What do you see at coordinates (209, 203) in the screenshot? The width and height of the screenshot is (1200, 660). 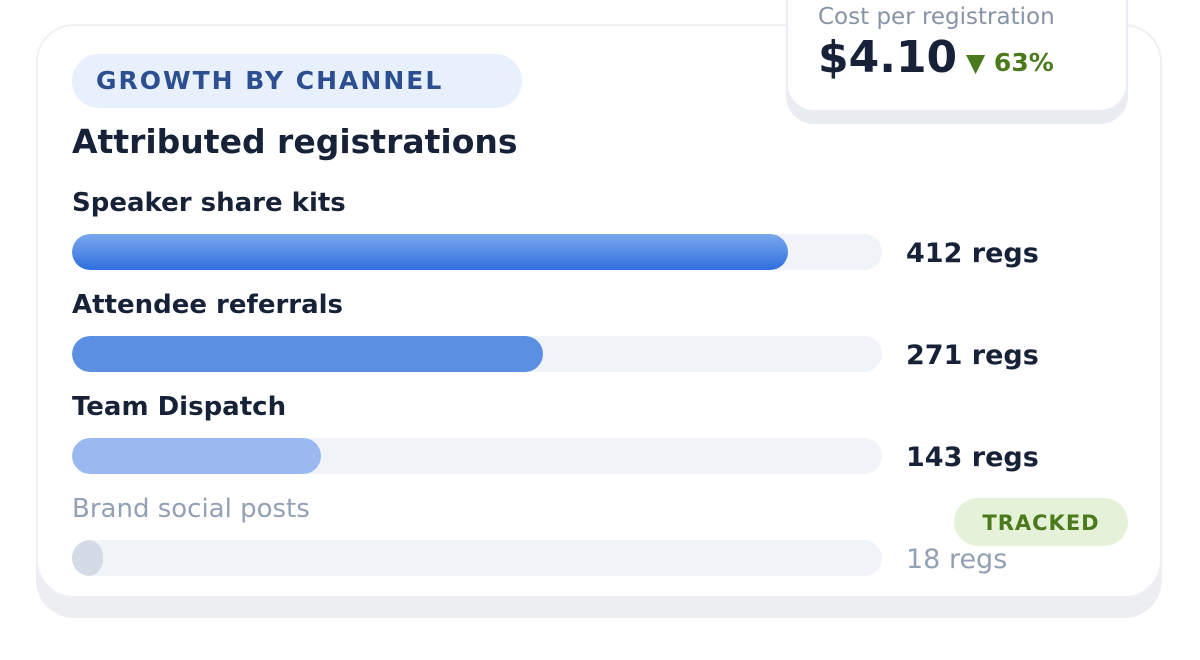 I see `bar-label: Speaker share kits` at bounding box center [209, 203].